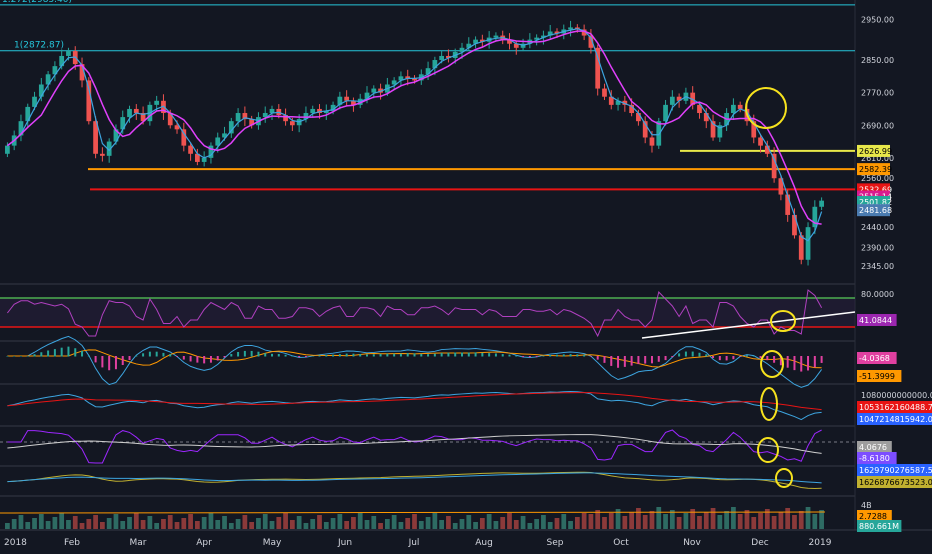 This screenshot has width=932, height=554. What do you see at coordinates (39, 46) in the screenshot?
I see `fib-label: 1(2872.87)` at bounding box center [39, 46].